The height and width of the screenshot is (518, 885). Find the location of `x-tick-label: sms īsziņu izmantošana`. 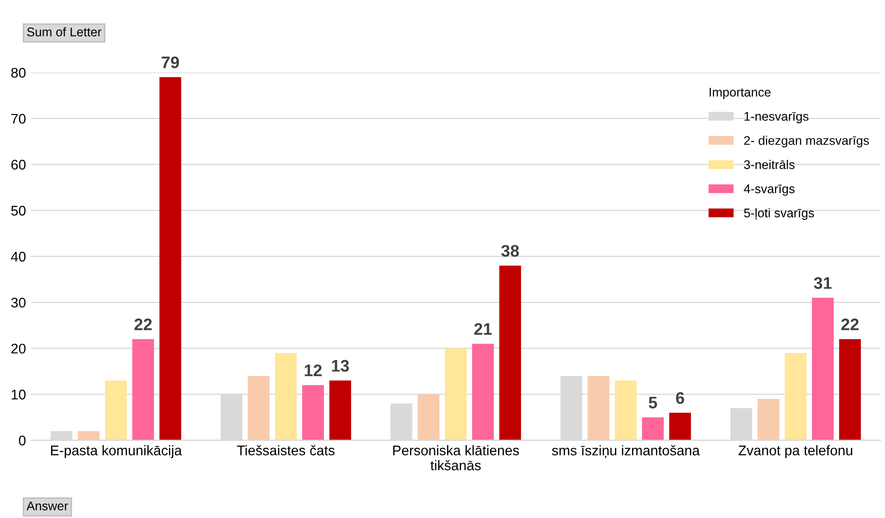

x-tick-label: sms īsziņu izmantošana is located at coordinates (626, 451).